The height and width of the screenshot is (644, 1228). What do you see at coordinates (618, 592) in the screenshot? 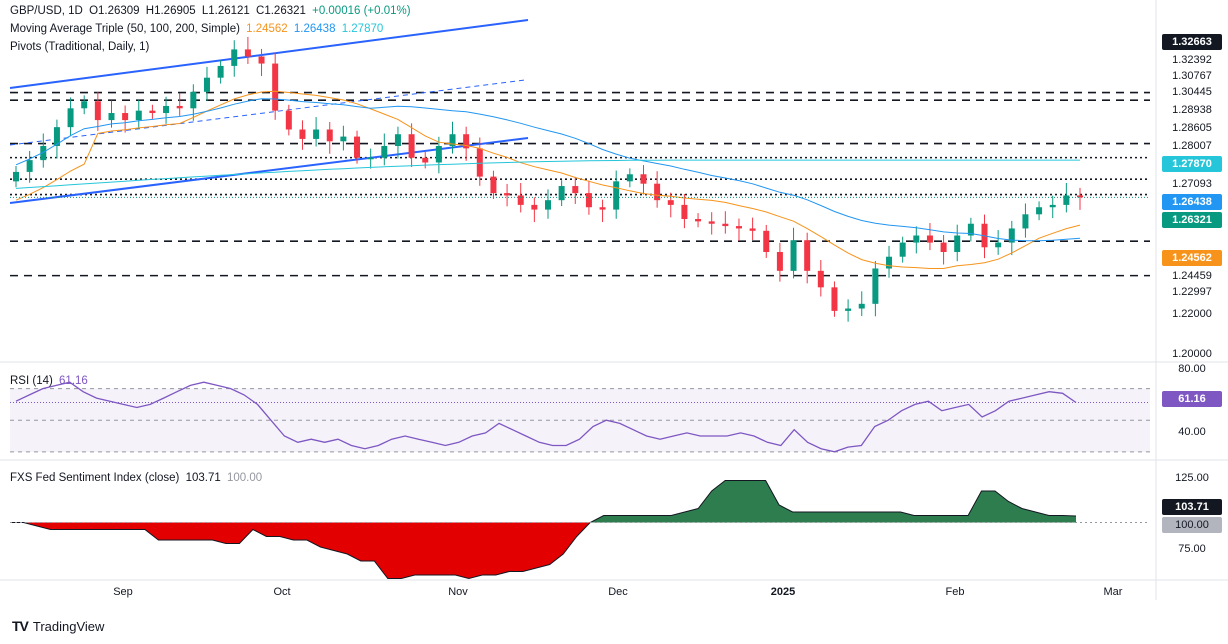
I see `time-axis-label: Dec` at bounding box center [618, 592].